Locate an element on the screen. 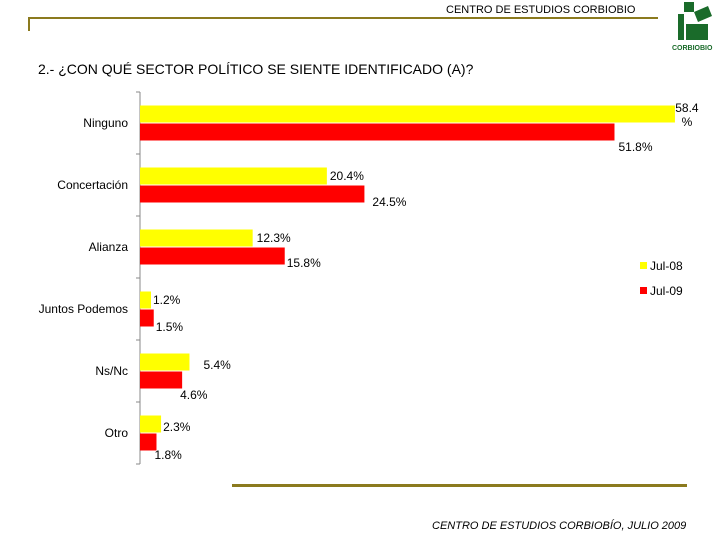  data-label: 2.3% is located at coordinates (177, 427).